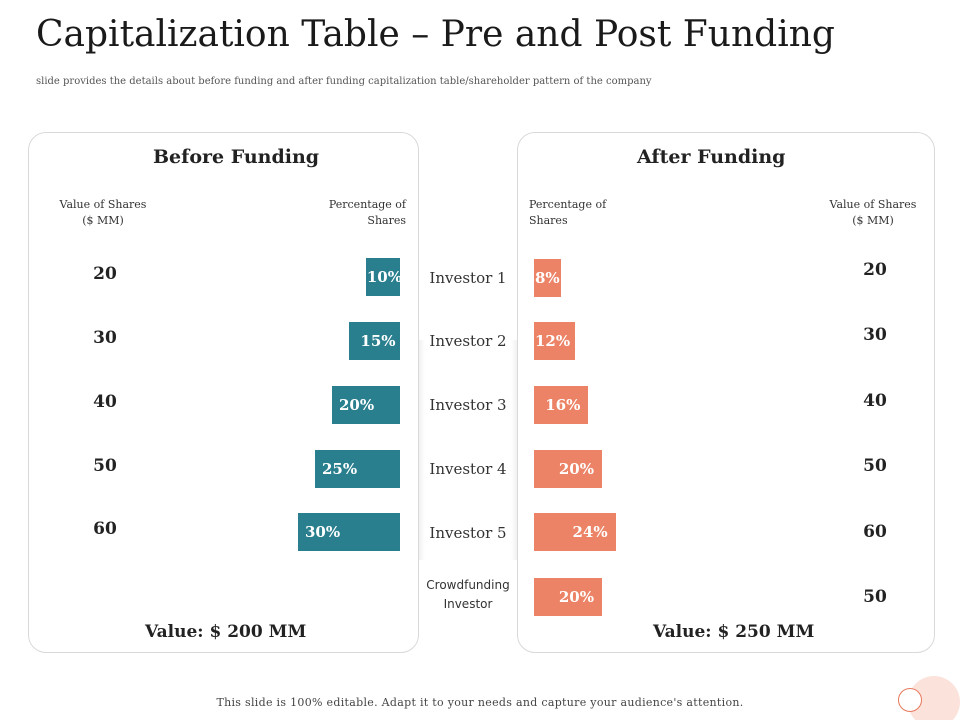 The height and width of the screenshot is (720, 960). I want to click on before-bar-label: 15%, so click(378, 341).